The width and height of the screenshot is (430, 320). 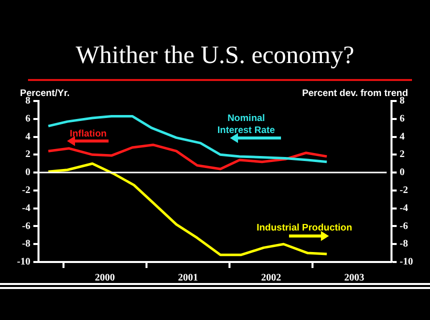 I want to click on y2-tick-label: 2, so click(x=402, y=154).